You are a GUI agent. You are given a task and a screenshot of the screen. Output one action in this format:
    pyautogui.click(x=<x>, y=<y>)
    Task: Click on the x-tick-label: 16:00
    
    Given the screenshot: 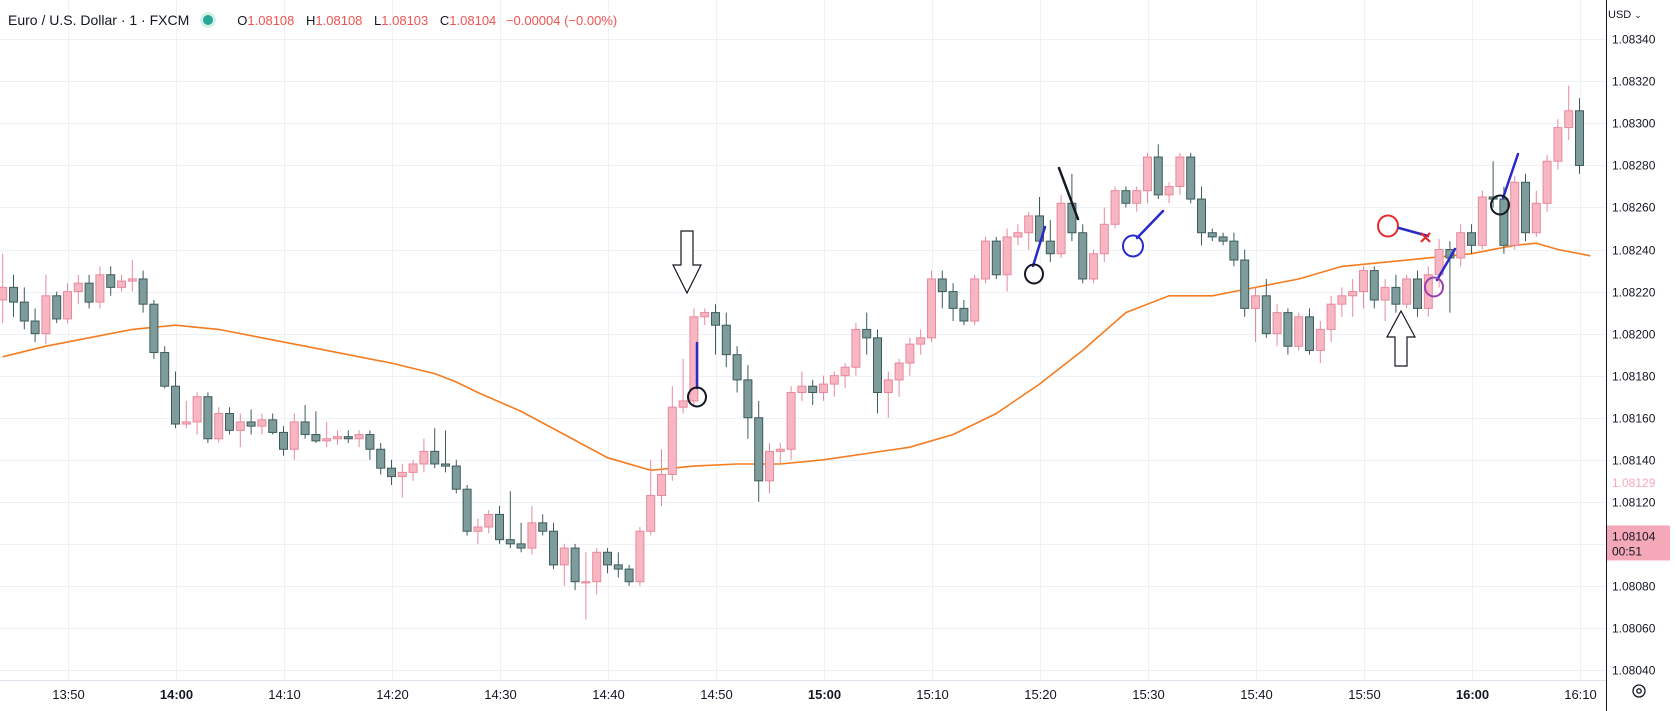 What is the action you would take?
    pyautogui.click(x=1472, y=694)
    